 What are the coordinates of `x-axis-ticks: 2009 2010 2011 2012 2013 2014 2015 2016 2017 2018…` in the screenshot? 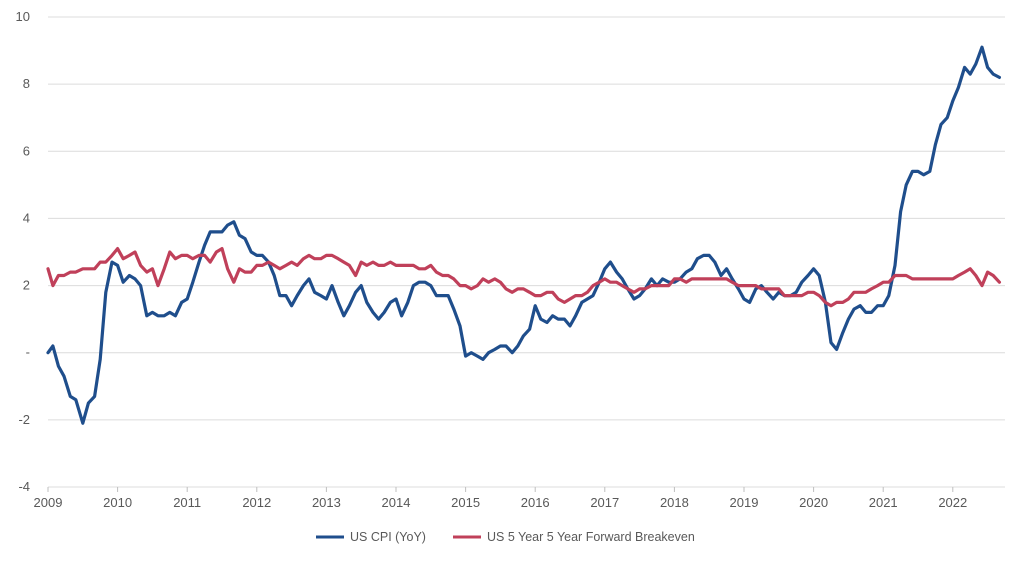 It's located at (500, 498).